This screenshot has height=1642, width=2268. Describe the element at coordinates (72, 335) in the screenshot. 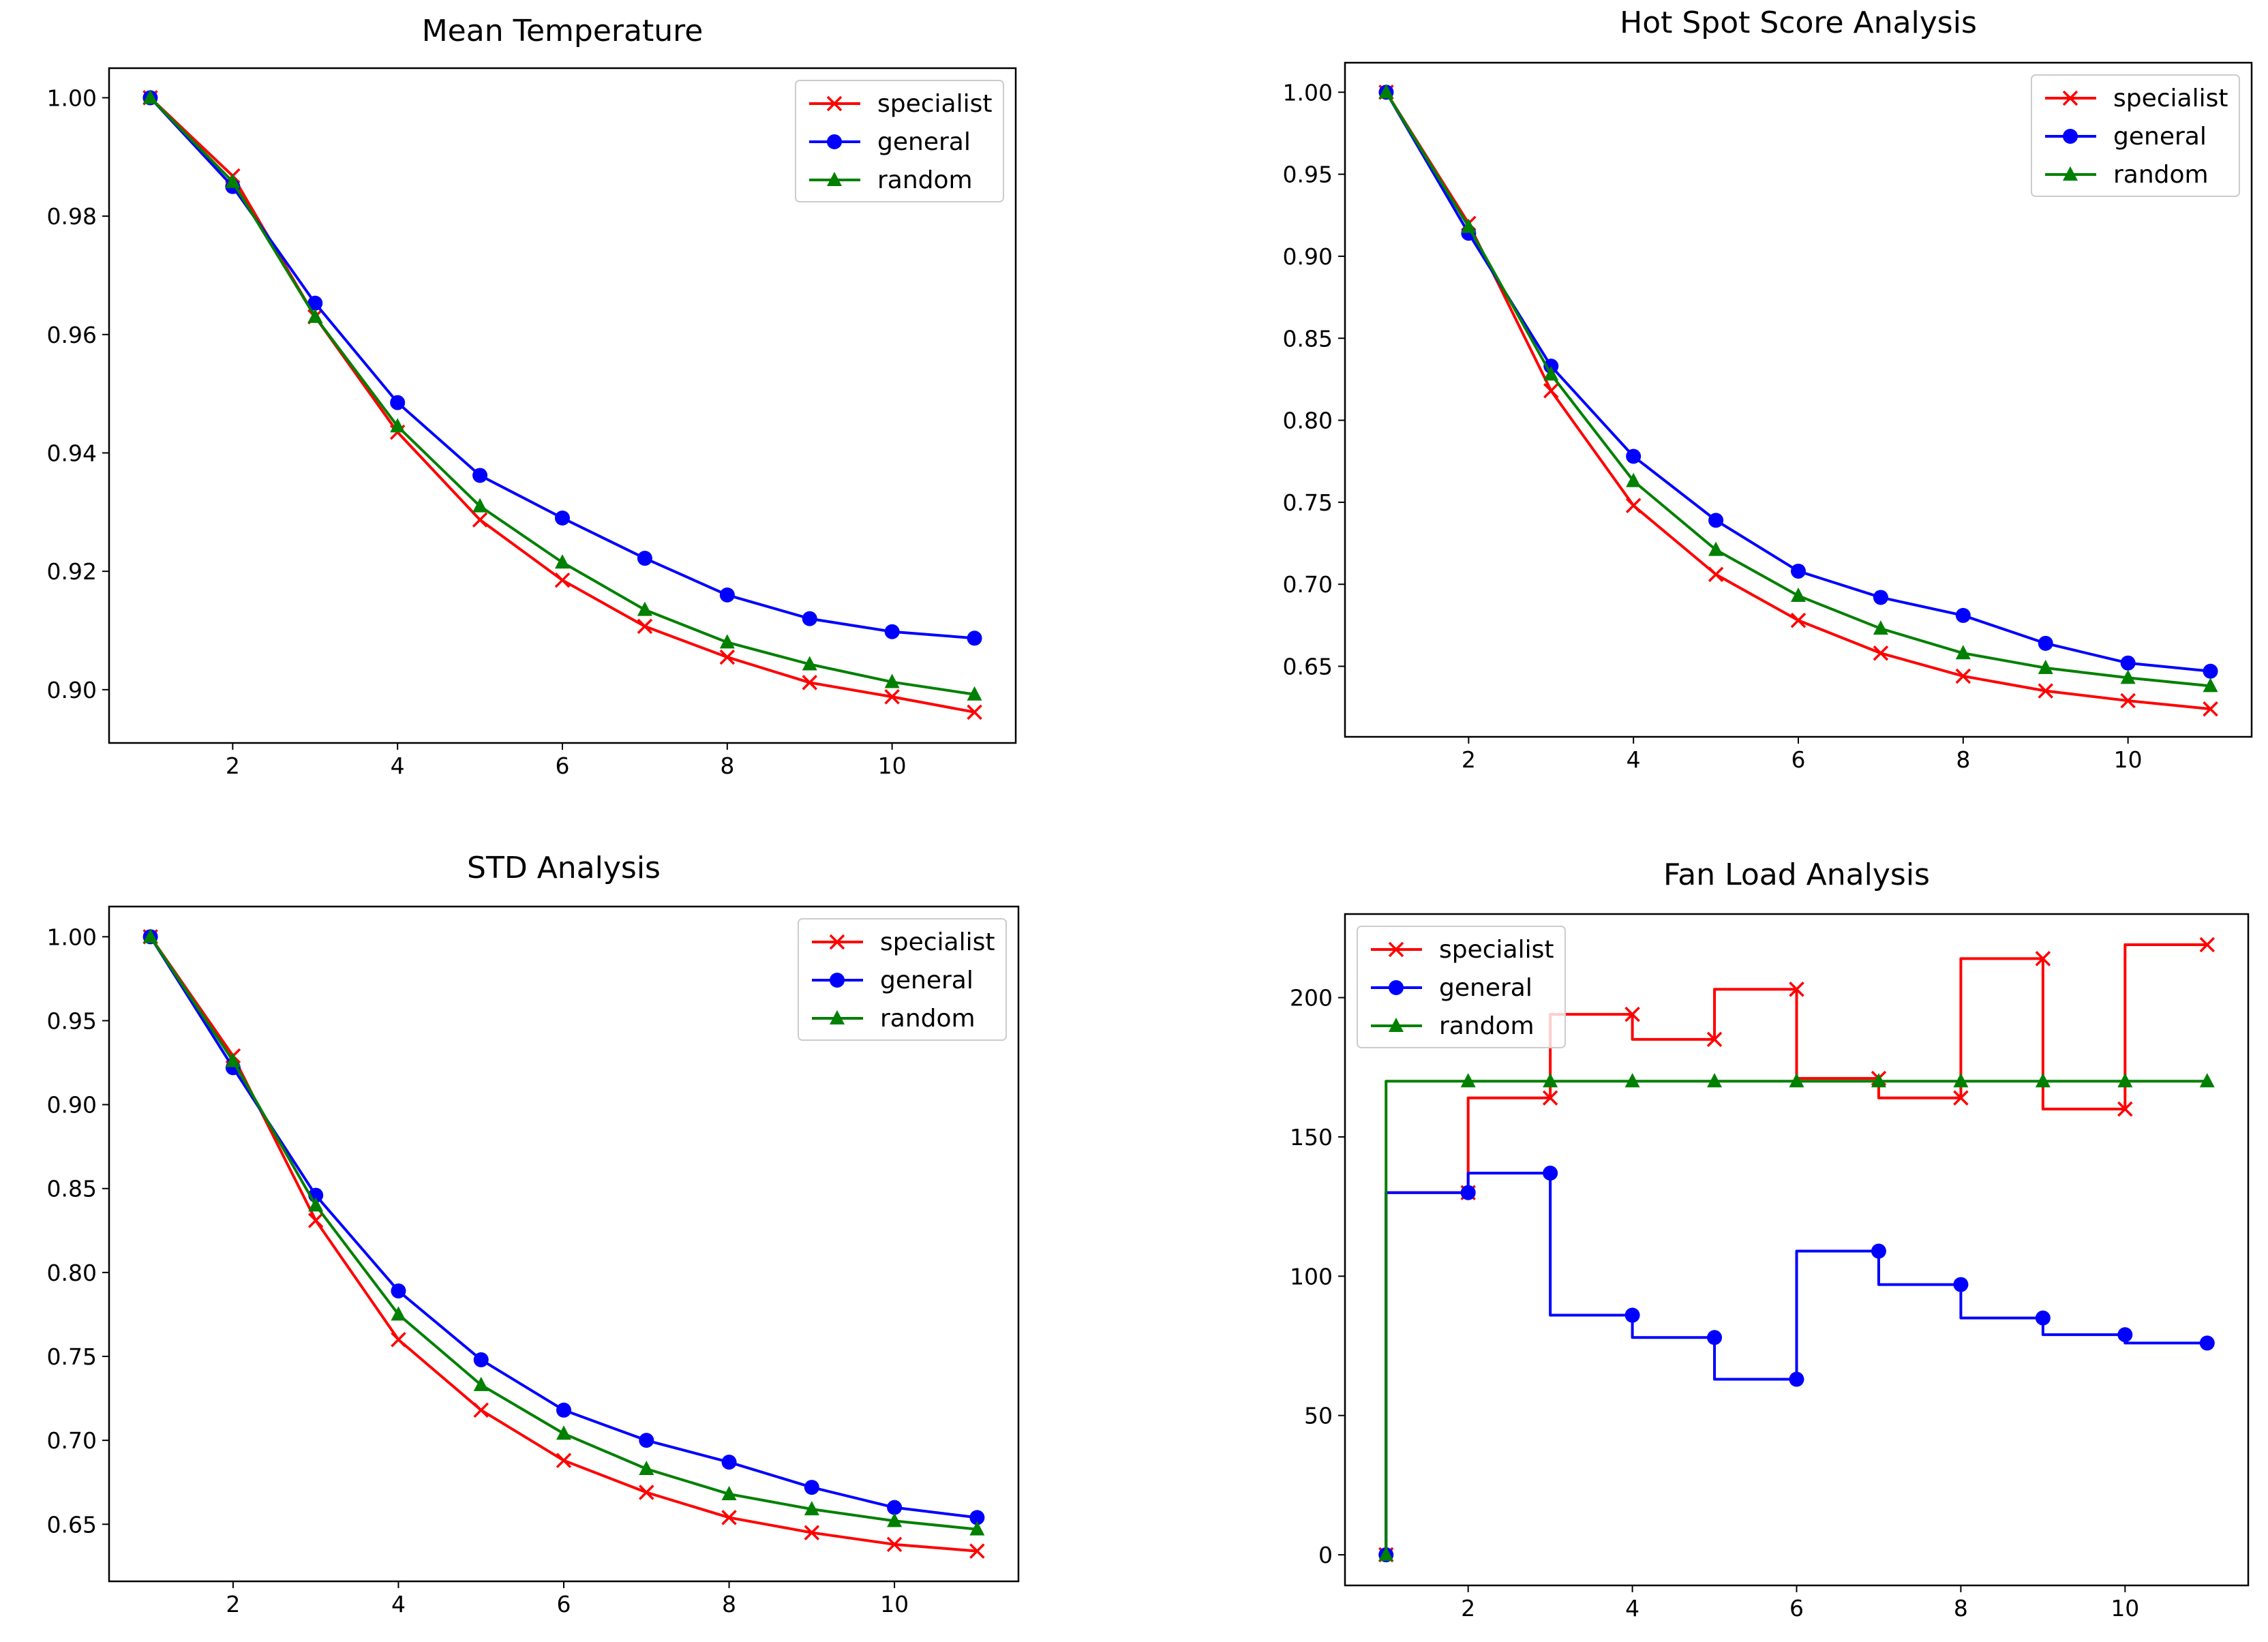

I see `y-tick-label: 0.96` at that location.